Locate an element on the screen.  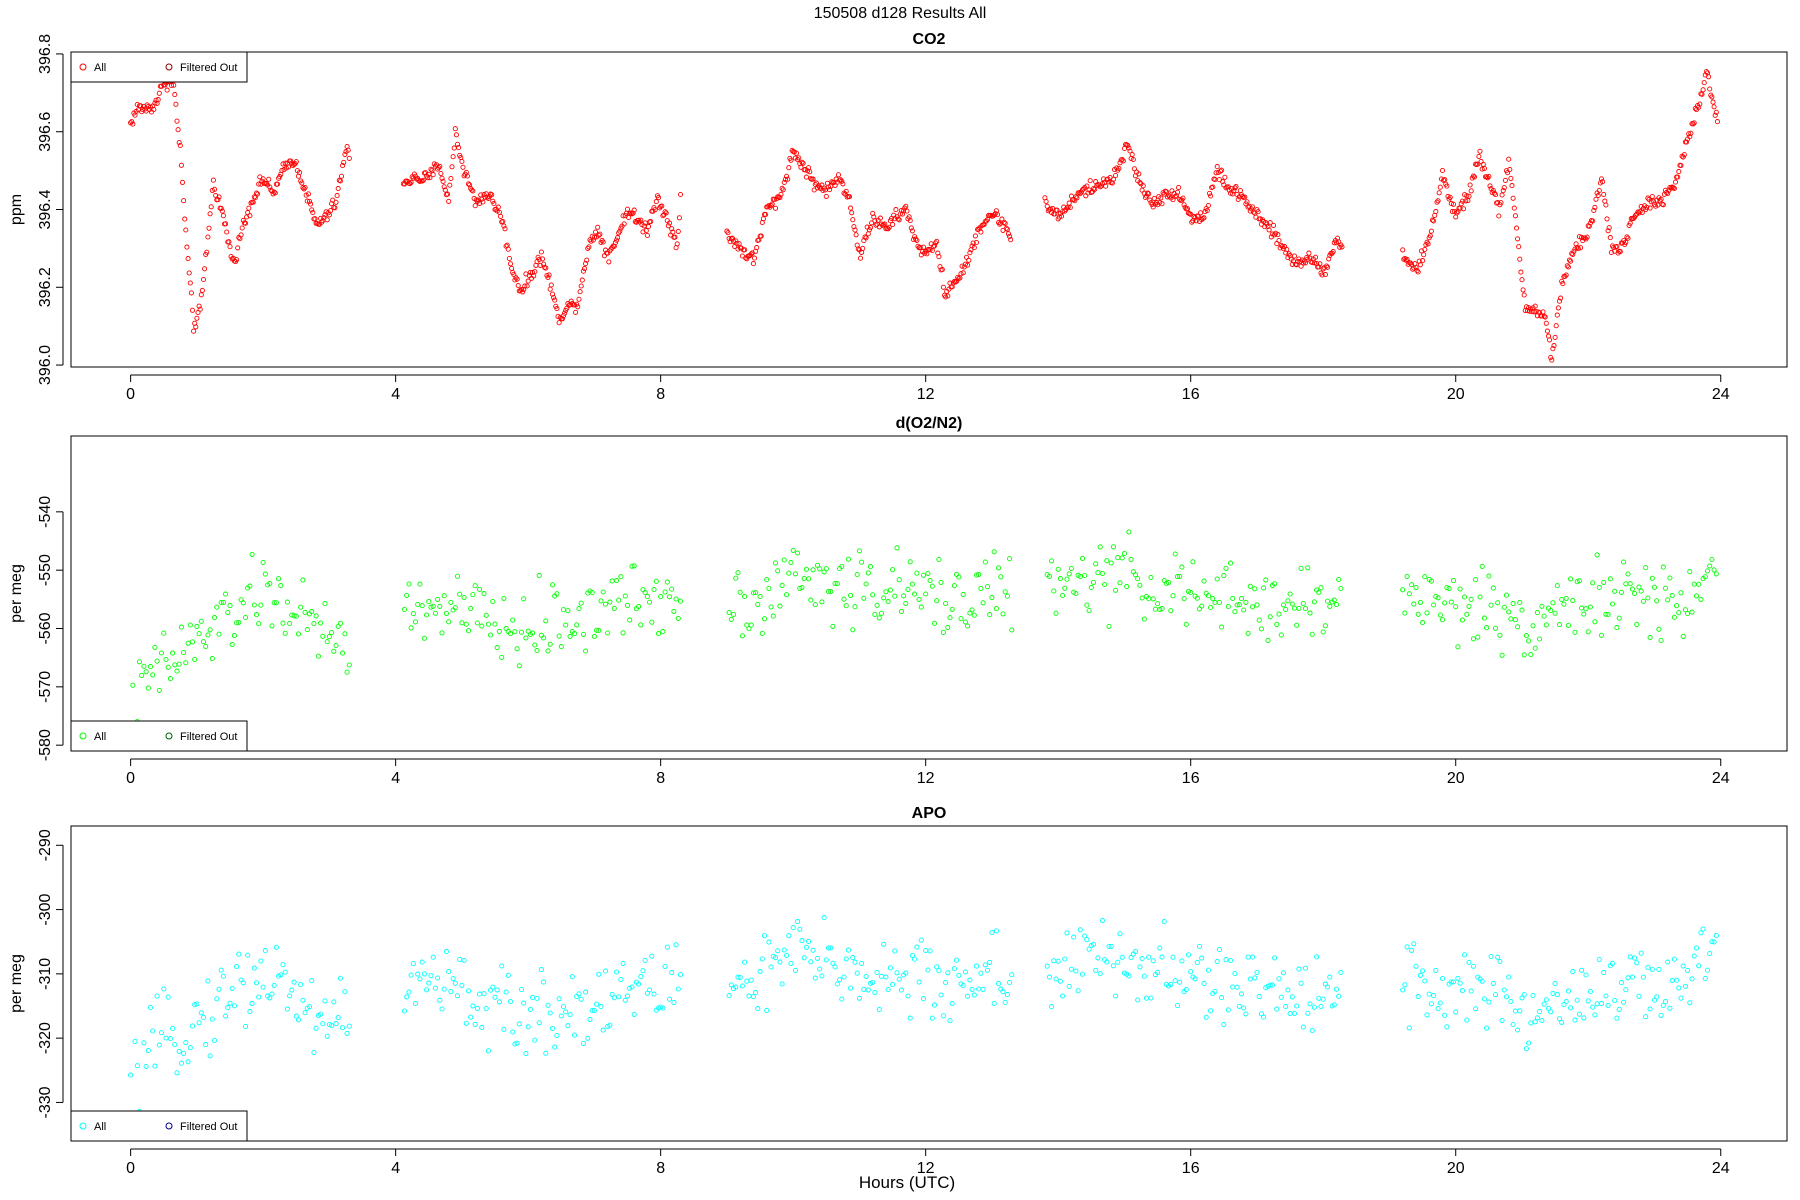
x-tick-label: 16 is located at coordinates (1191, 778).